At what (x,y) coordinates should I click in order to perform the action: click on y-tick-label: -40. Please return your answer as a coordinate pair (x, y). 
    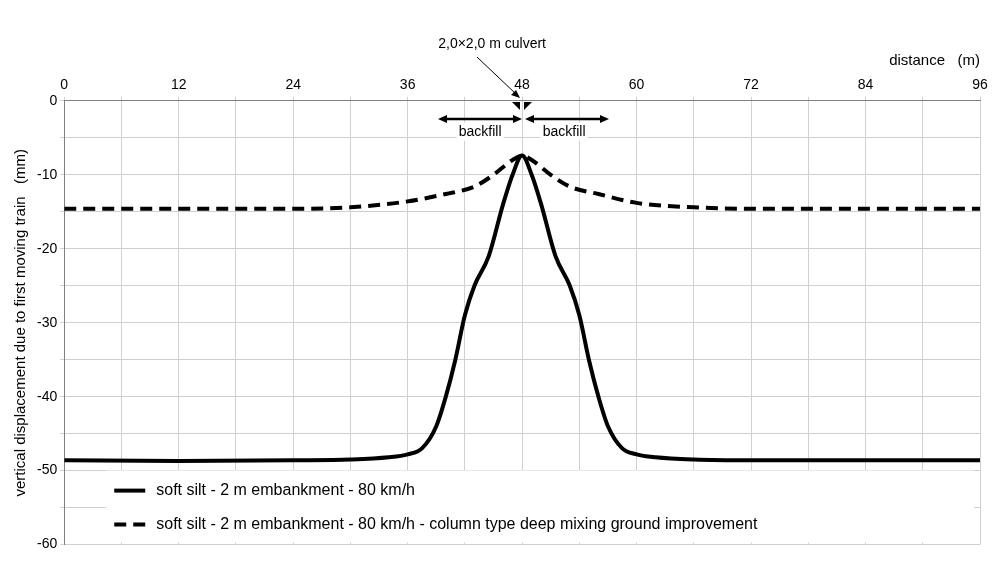
    Looking at the image, I should click on (47, 395).